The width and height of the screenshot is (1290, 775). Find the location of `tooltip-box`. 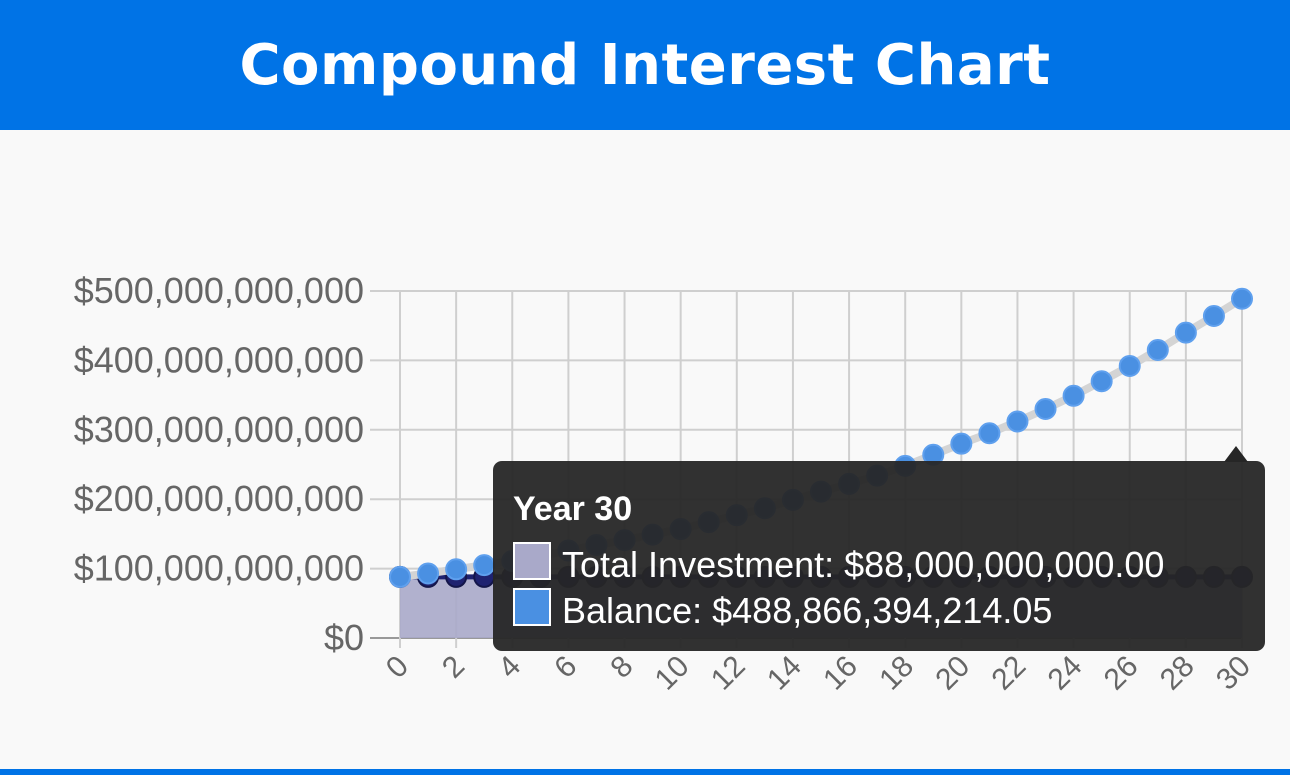

tooltip-box is located at coordinates (879, 556).